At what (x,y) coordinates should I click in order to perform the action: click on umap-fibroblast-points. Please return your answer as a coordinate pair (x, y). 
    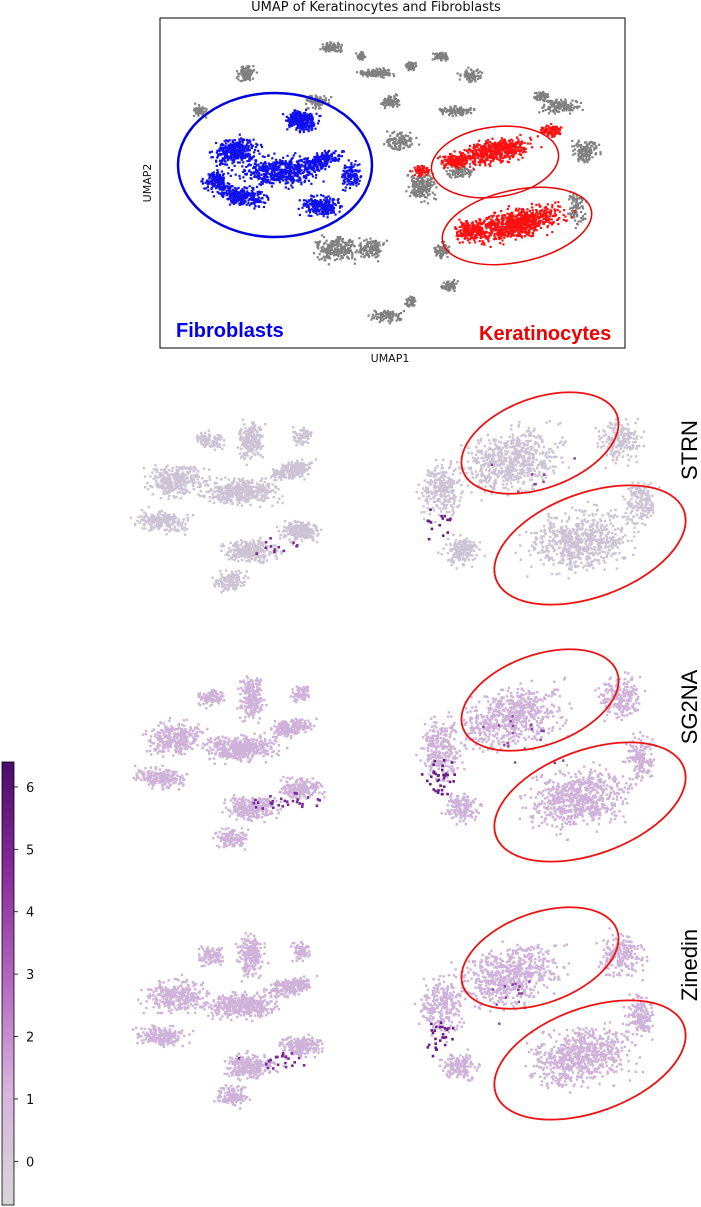
    Looking at the image, I should click on (281, 163).